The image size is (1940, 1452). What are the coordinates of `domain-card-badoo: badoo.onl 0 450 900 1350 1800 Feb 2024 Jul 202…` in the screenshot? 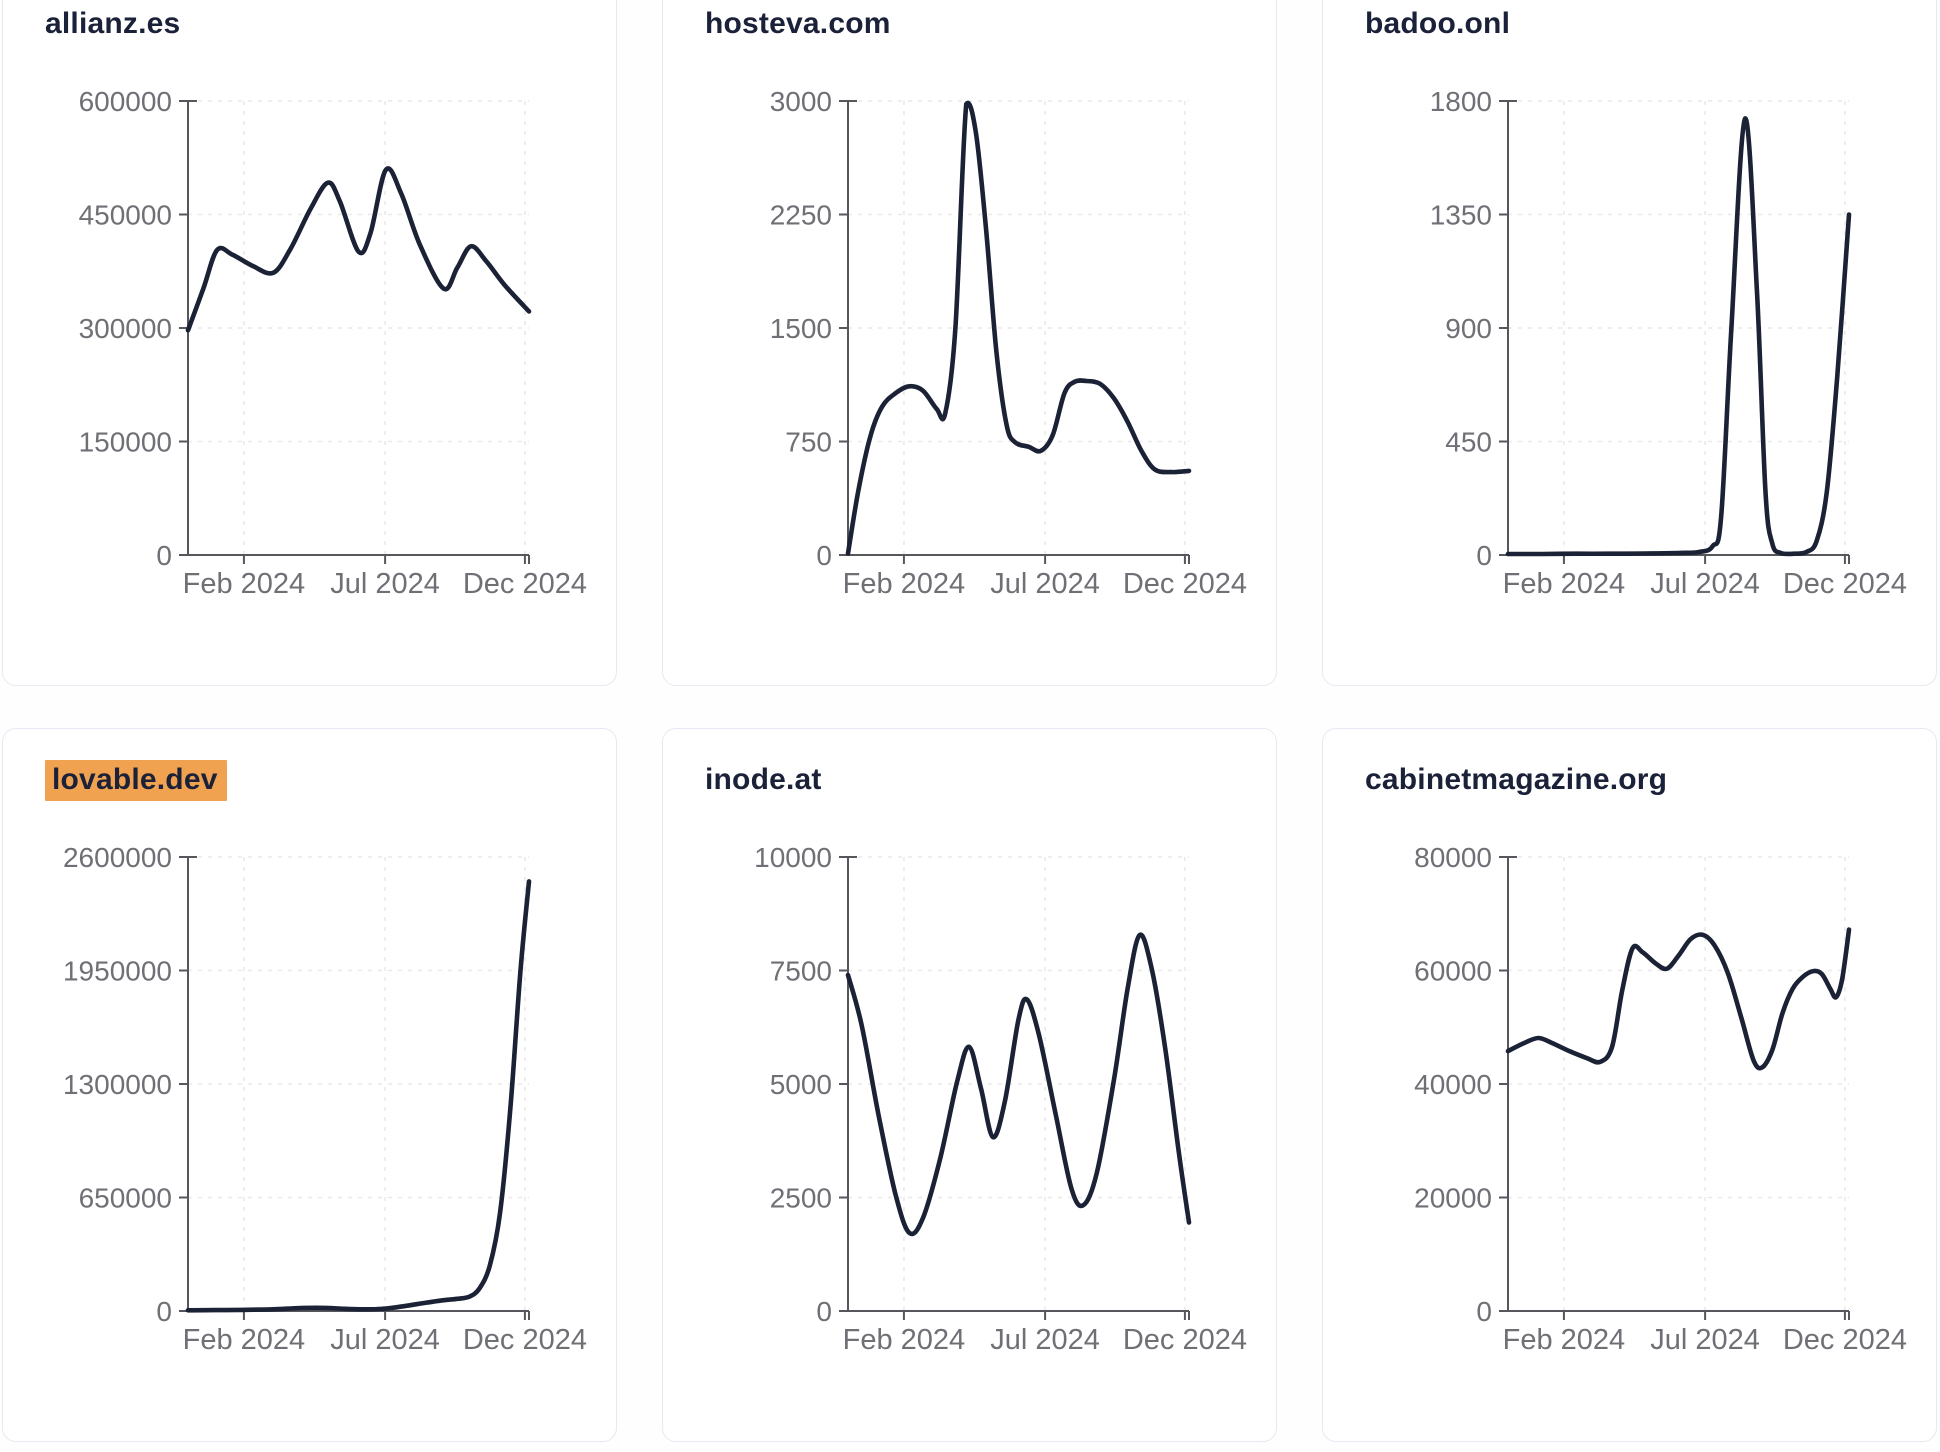 It's located at (1629, 343).